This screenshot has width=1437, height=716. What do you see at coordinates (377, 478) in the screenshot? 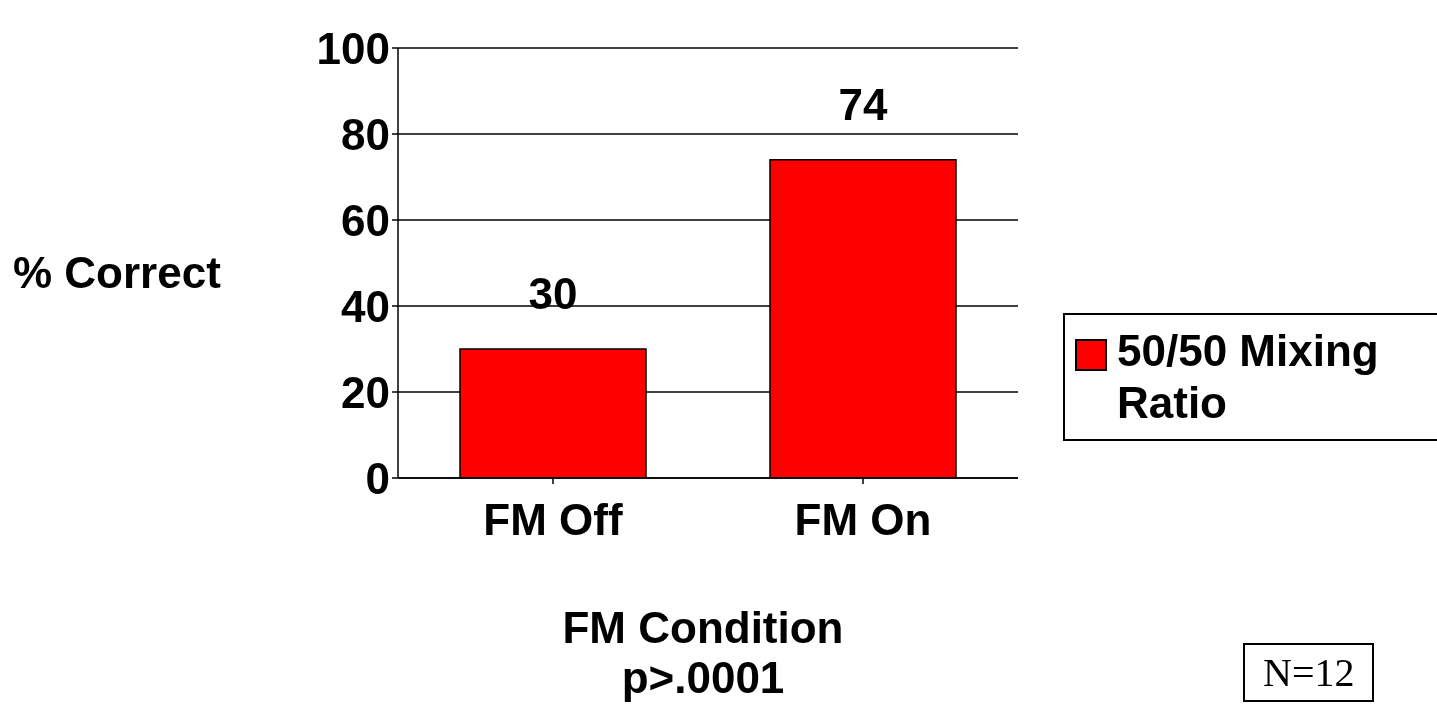
I see `y-tick-label: 0` at bounding box center [377, 478].